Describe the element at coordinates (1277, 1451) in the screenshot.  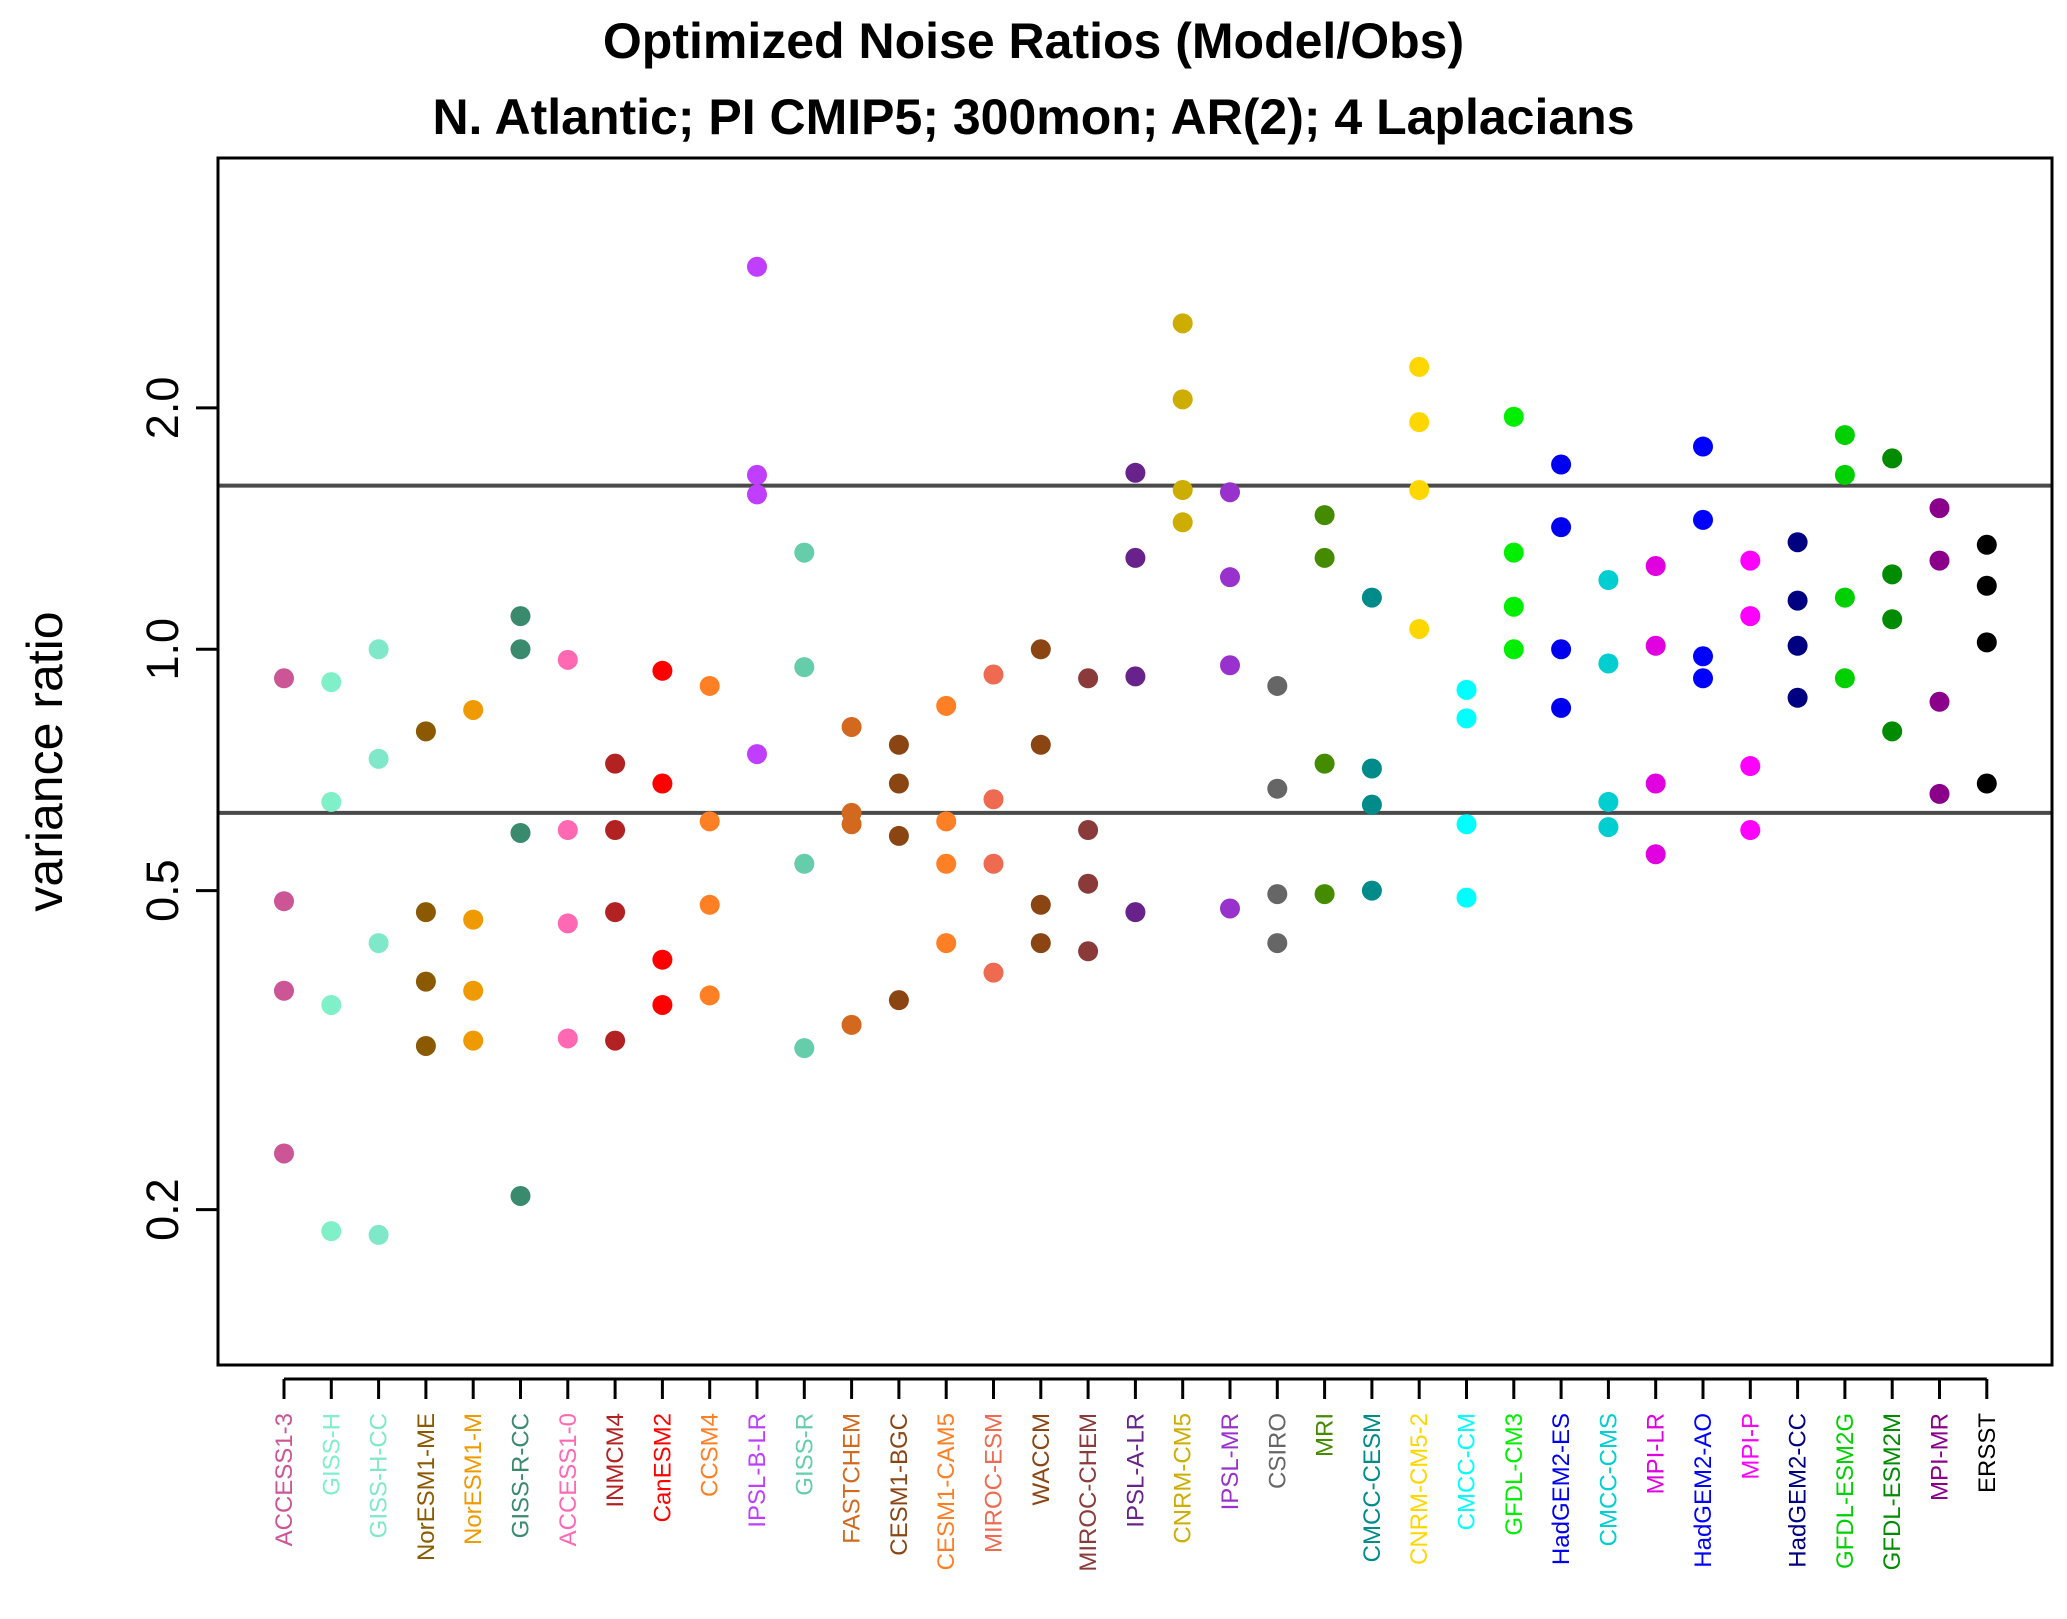
I see `x-tick-label: CSIRO` at that location.